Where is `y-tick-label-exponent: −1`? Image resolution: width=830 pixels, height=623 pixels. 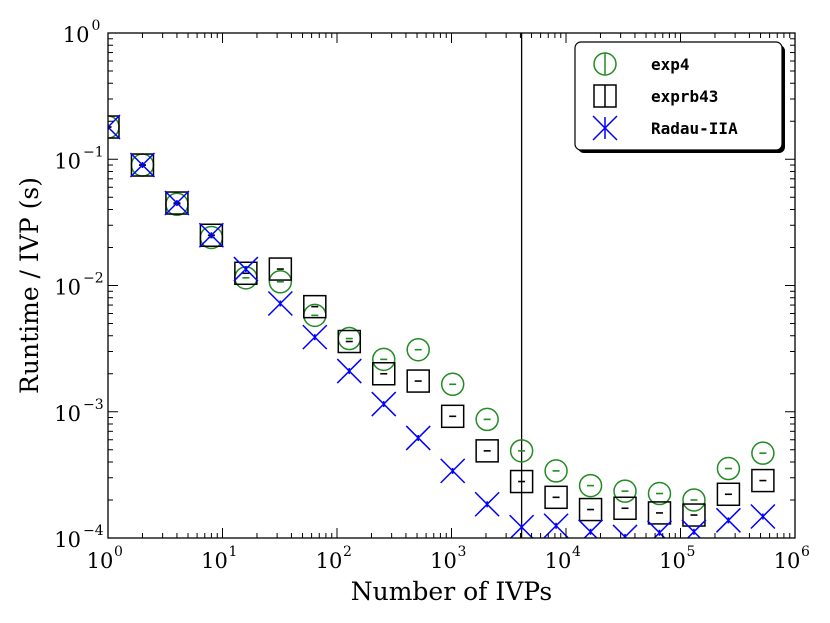
y-tick-label-exponent: −1 is located at coordinates (93, 152).